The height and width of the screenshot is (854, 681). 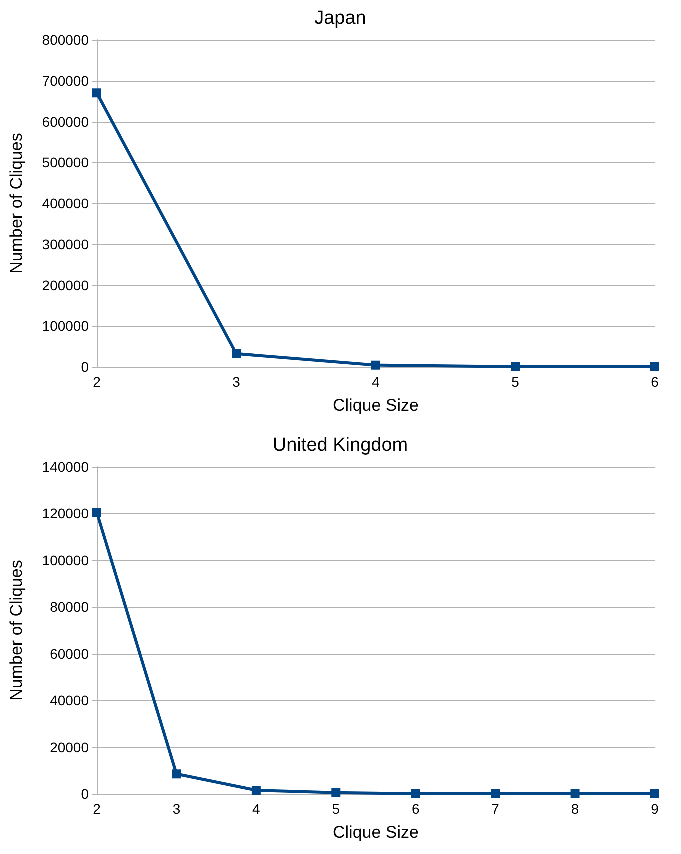 What do you see at coordinates (66, 122) in the screenshot?
I see `y-tick-label: 600000` at bounding box center [66, 122].